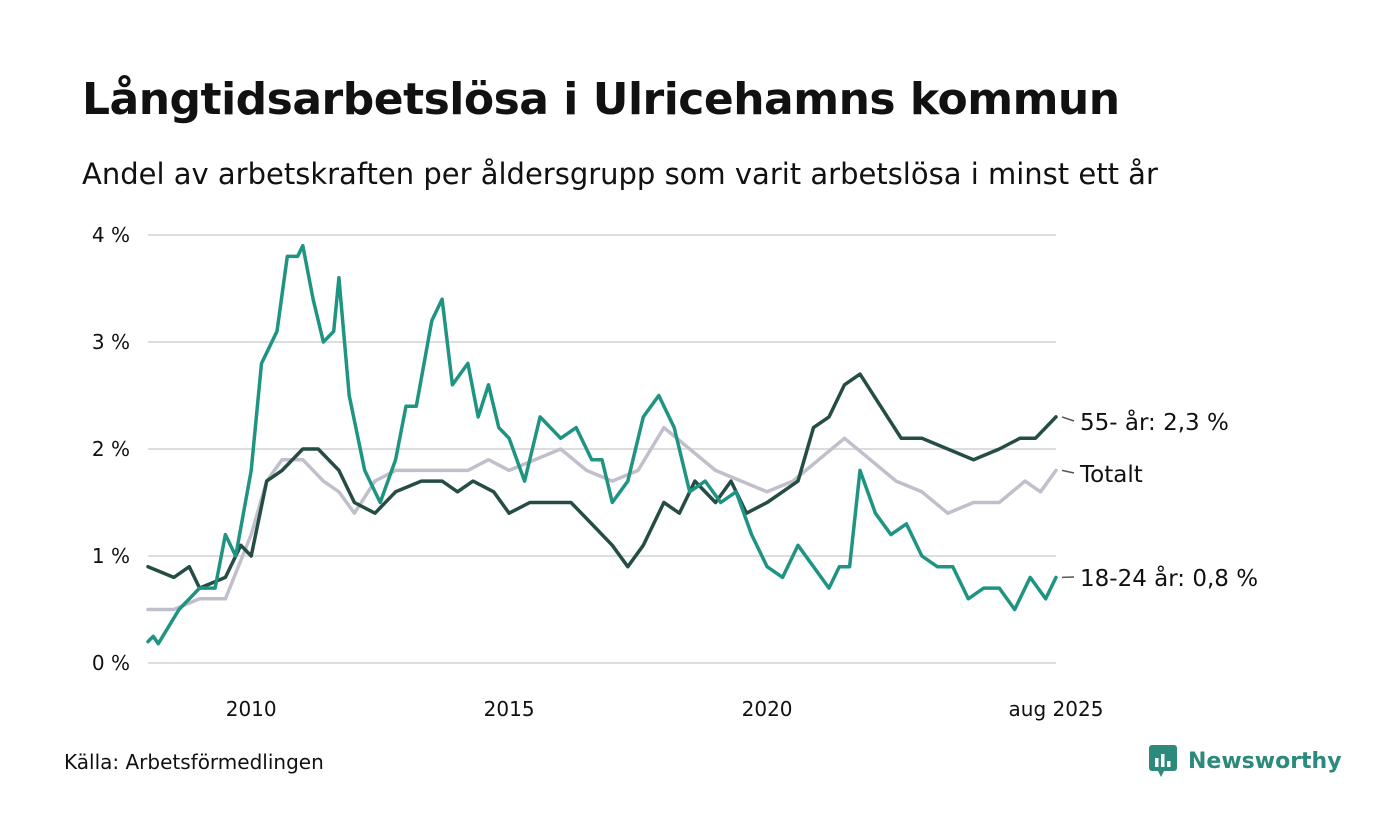 Image resolution: width=1400 pixels, height=840 pixels. What do you see at coordinates (1169, 578) in the screenshot?
I see `series-label-young: 18-24 år: 0,8 %` at bounding box center [1169, 578].